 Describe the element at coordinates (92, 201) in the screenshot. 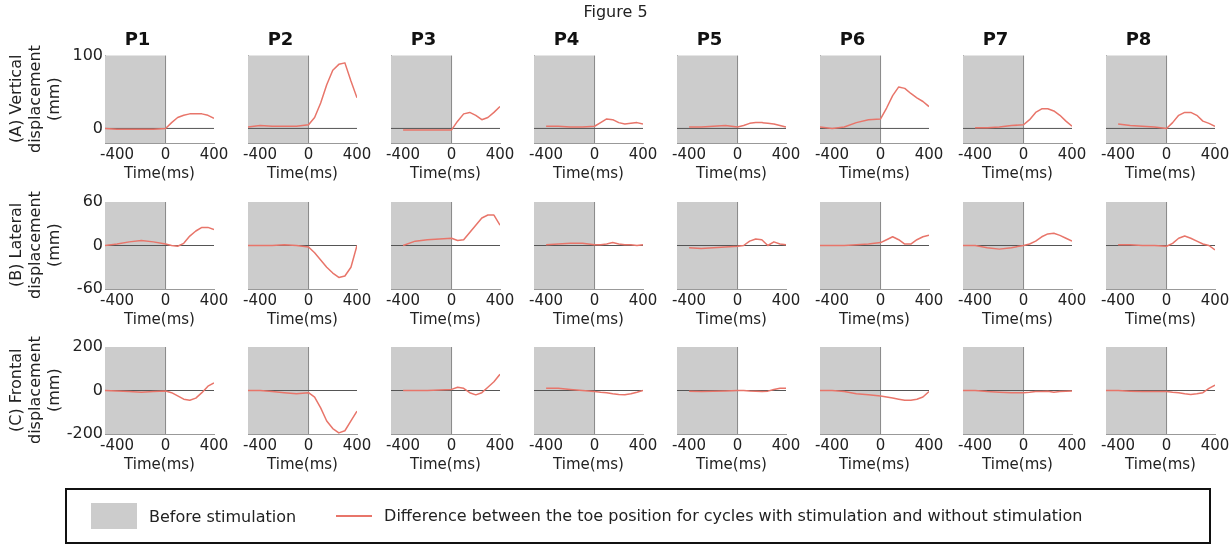

I see `y-tick-label: 60` at that location.